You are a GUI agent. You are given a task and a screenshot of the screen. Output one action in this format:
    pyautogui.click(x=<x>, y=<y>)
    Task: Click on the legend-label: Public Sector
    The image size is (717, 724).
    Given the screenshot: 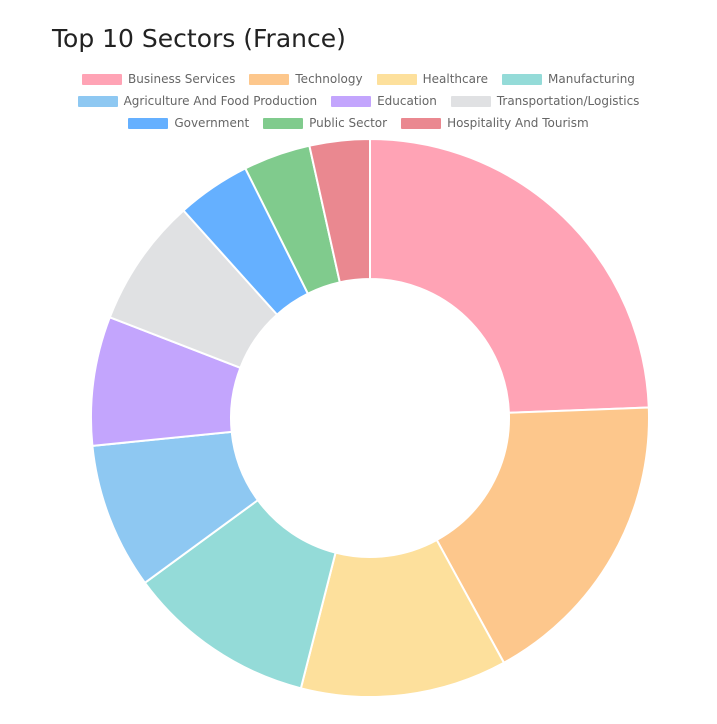 What is the action you would take?
    pyautogui.click(x=348, y=123)
    